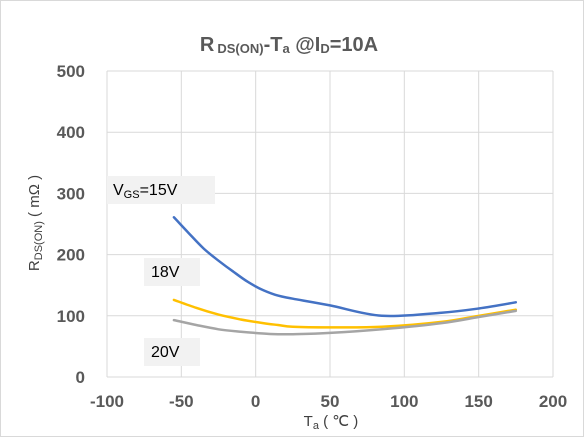 This screenshot has height=438, width=584. Describe the element at coordinates (289, 45) in the screenshot. I see `chart-title: R DS(ON)-Ta @ID=10A` at that location.